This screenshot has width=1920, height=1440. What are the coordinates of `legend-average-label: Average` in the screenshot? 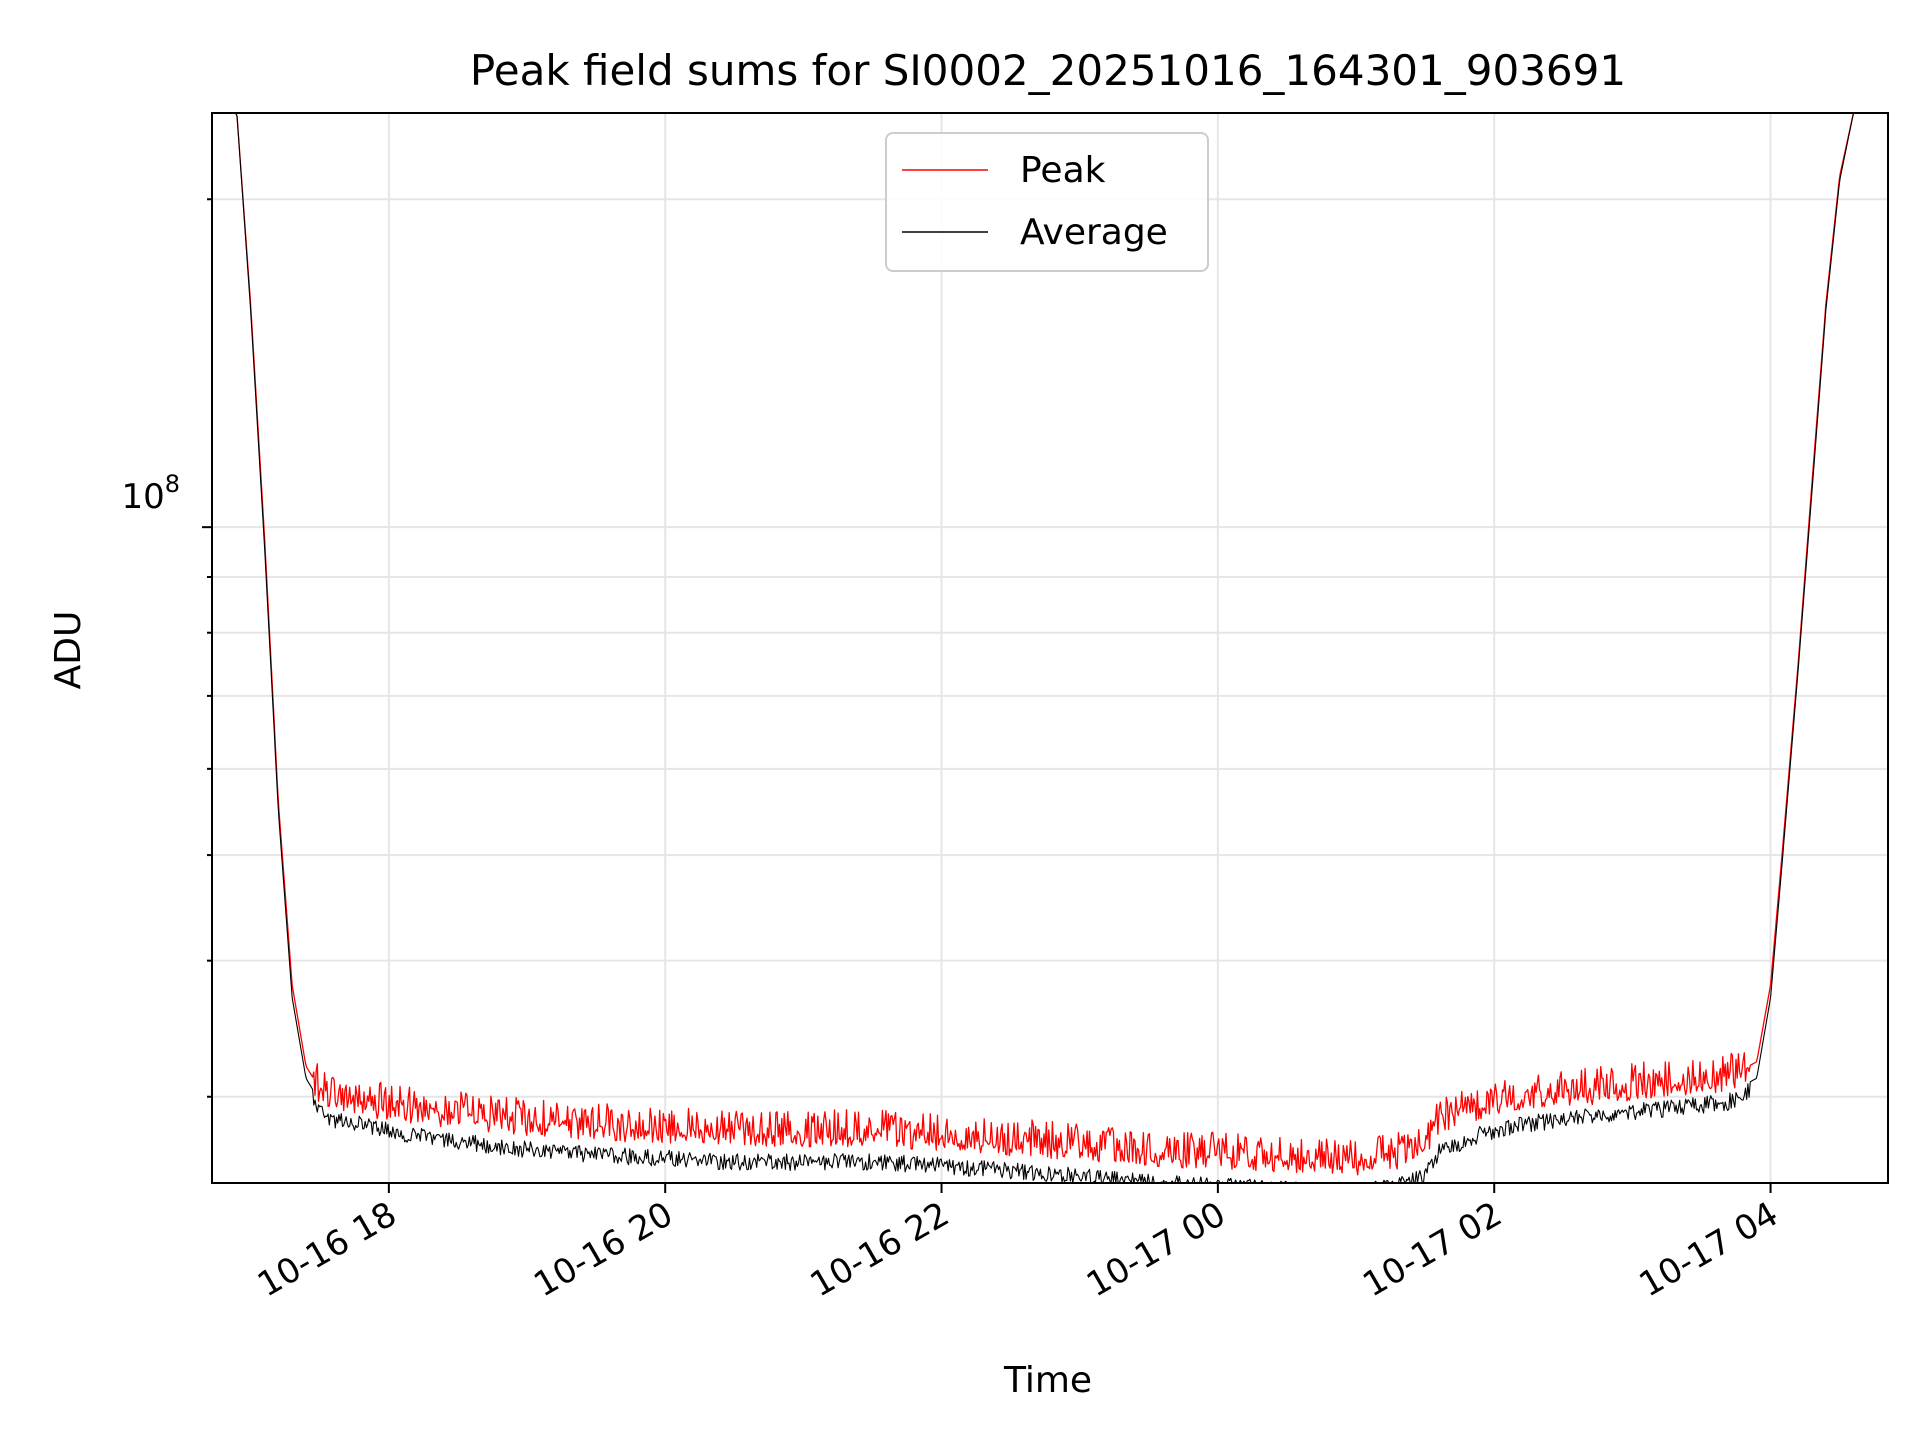 It's located at (1094, 232).